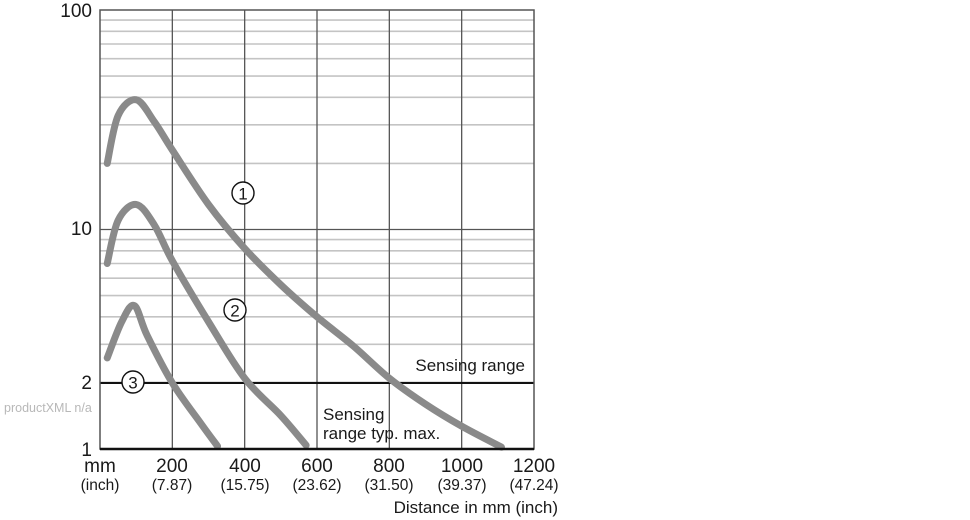  I want to click on svg-text: 1, so click(242, 194).